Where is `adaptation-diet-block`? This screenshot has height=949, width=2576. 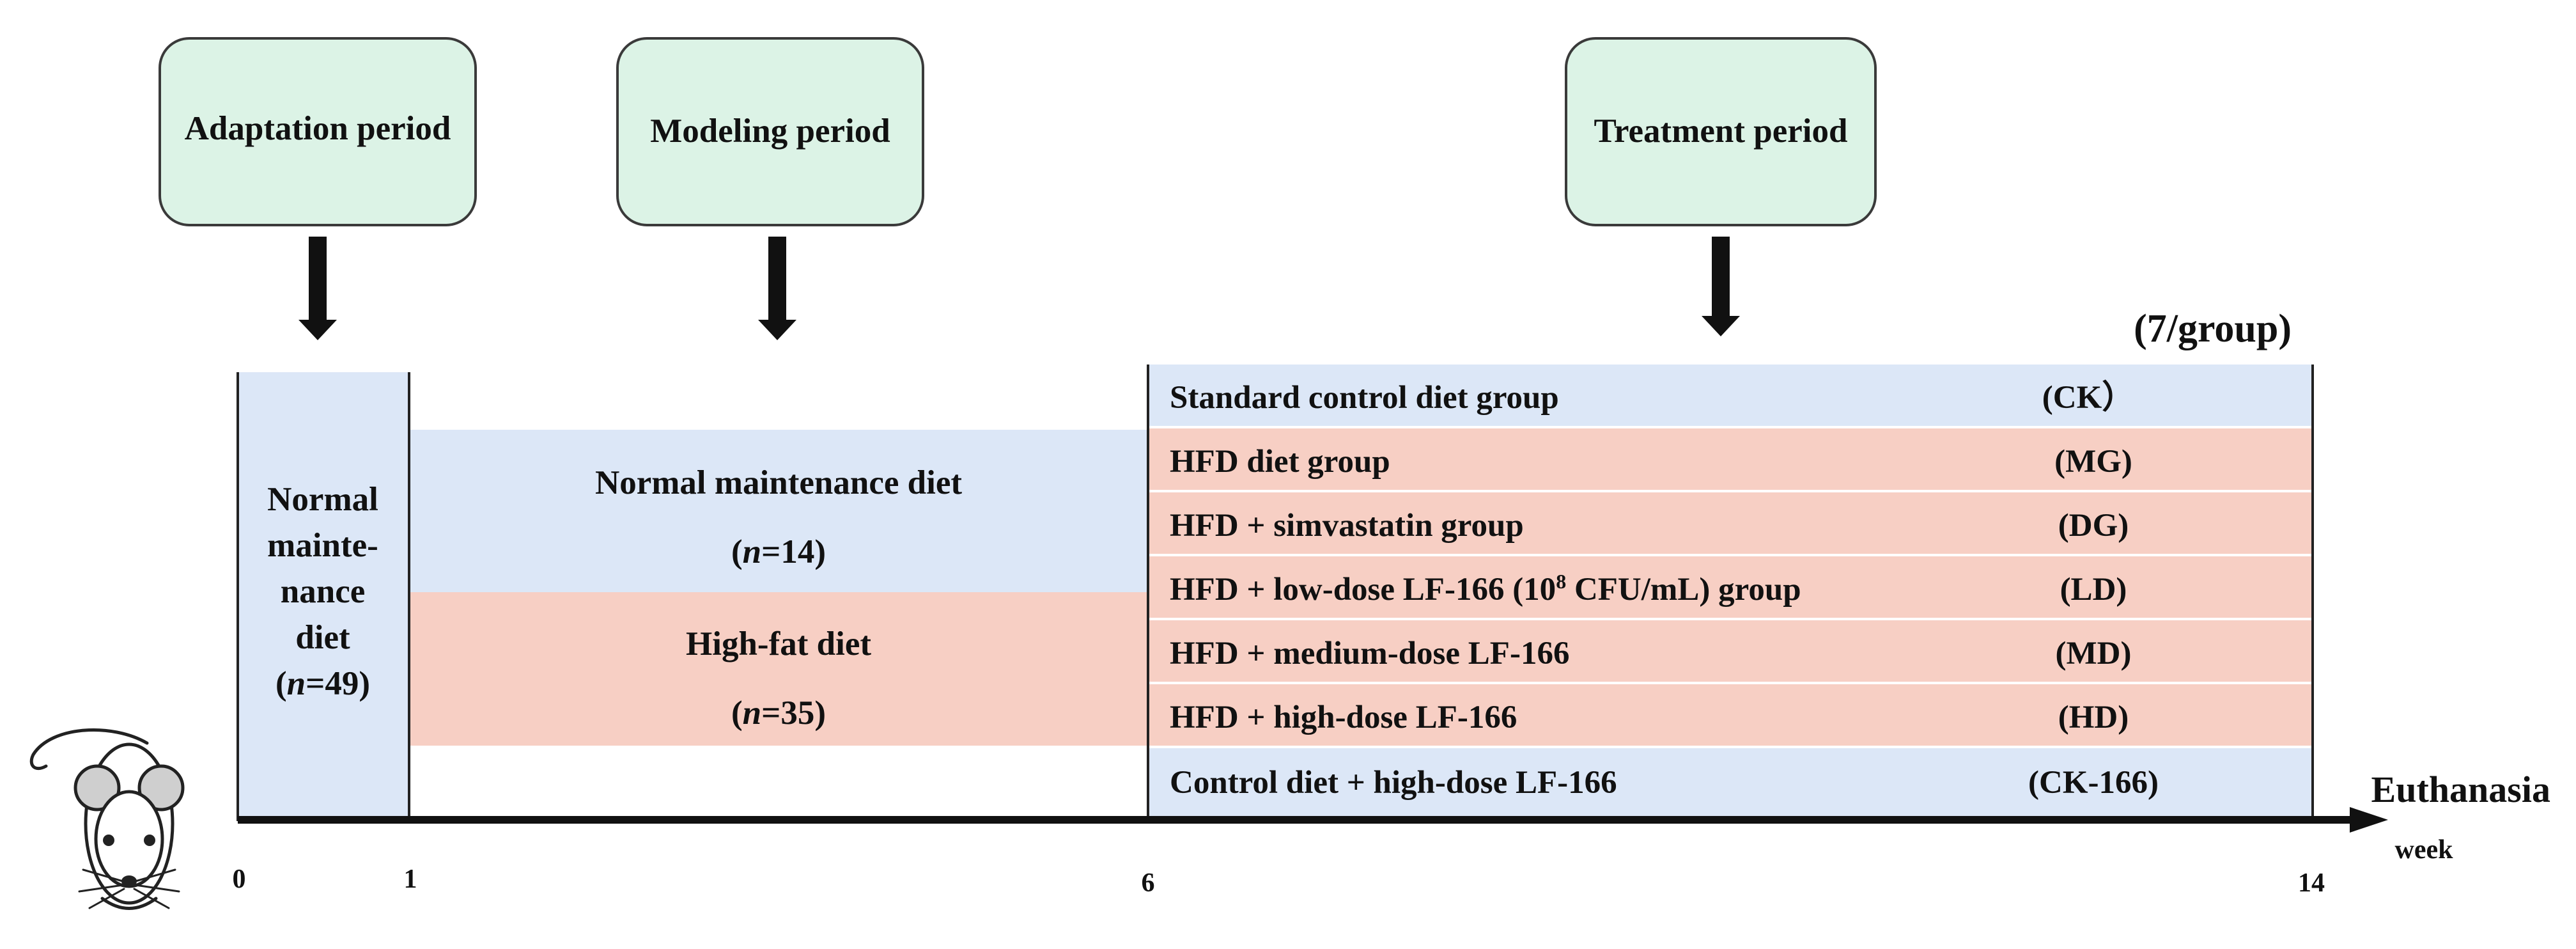 adaptation-diet-block is located at coordinates (323, 595).